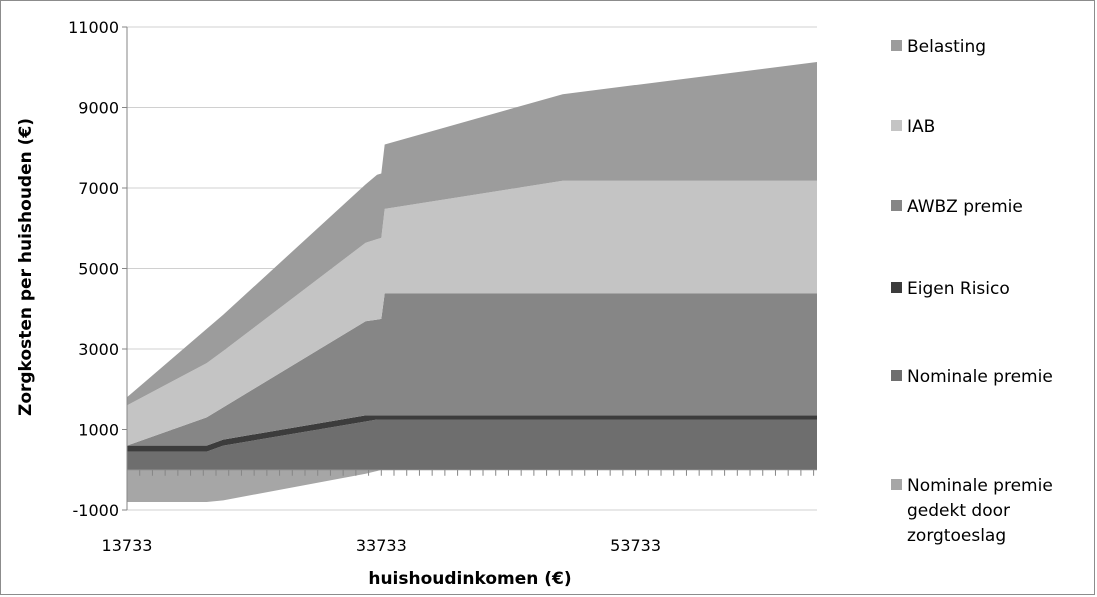 The height and width of the screenshot is (597, 1097). Describe the element at coordinates (26, 267) in the screenshot. I see `y-axis-title: Zorgkosten per huishouden (€)` at that location.